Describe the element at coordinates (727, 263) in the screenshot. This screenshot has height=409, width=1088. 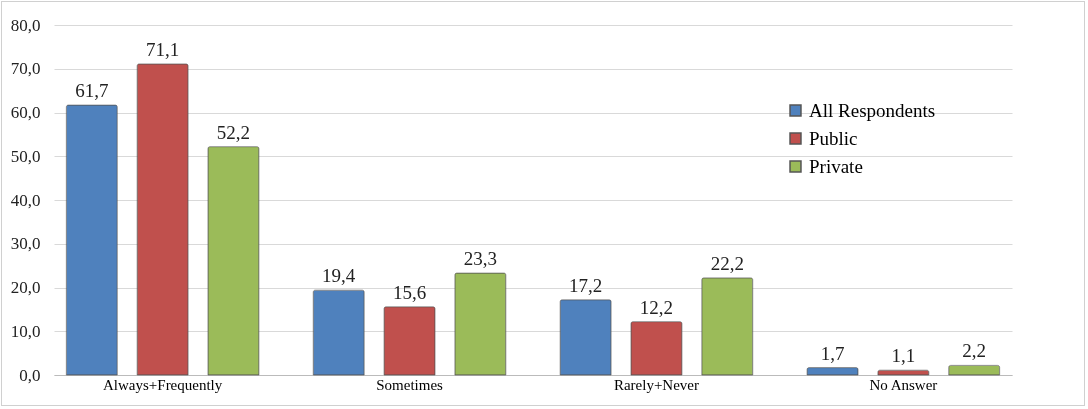
I see `data-label: 22,2` at that location.